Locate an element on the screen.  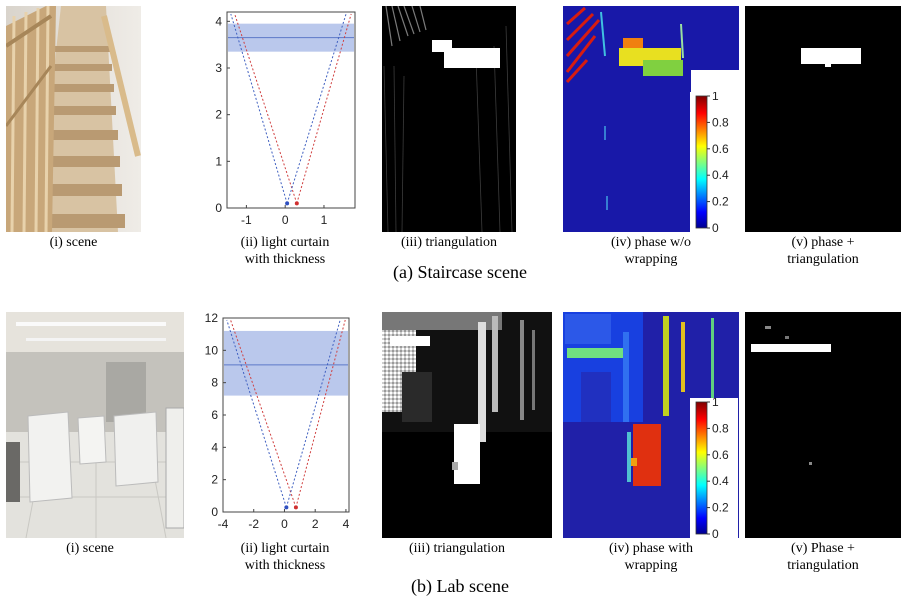
phase-image-lab is located at coordinates (651, 425).